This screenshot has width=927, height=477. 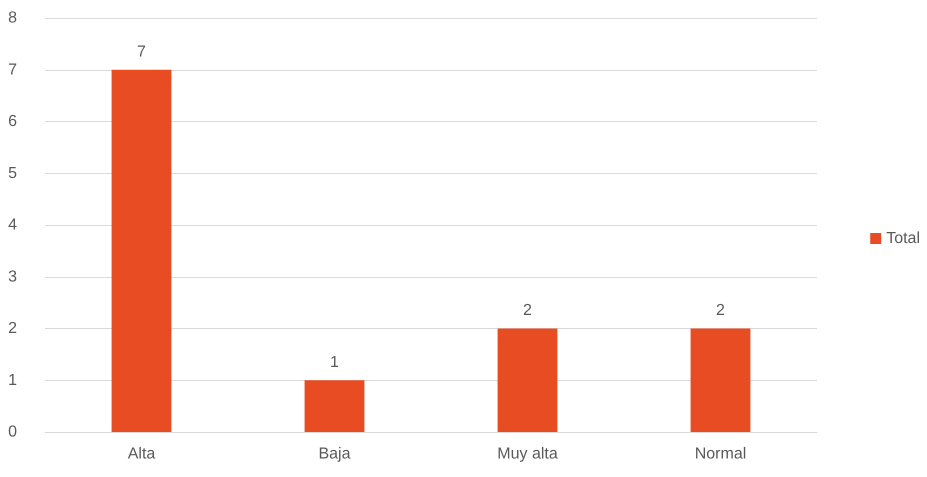 What do you see at coordinates (13, 277) in the screenshot?
I see `y-tick-label: 3` at bounding box center [13, 277].